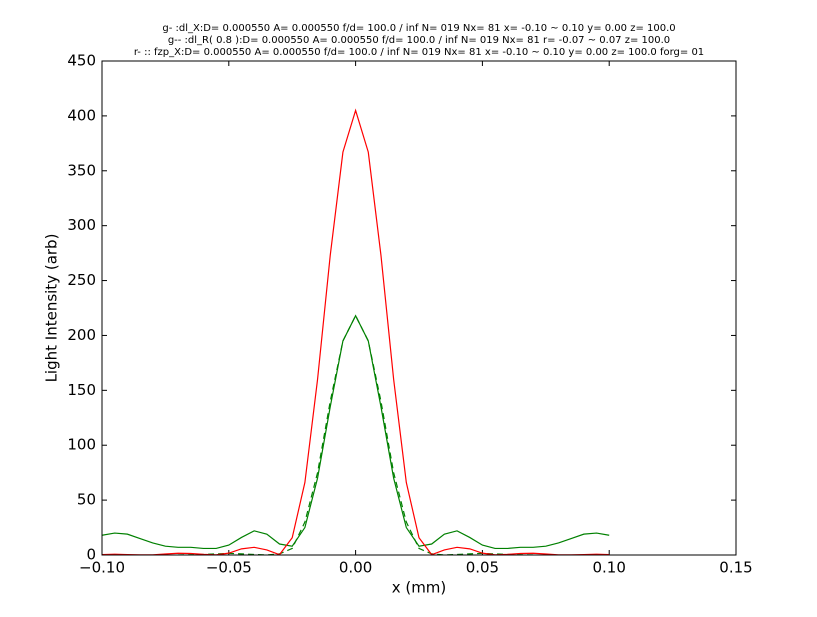 This screenshot has height=617, width=817. I want to click on y-tick-label: 50, so click(86, 500).